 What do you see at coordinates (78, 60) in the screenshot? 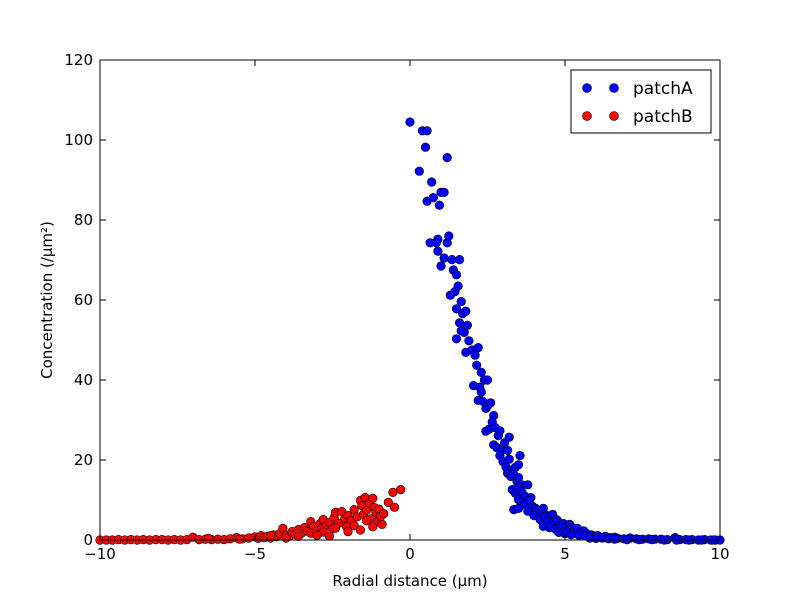
I see `y-tick-label: 120` at bounding box center [78, 60].